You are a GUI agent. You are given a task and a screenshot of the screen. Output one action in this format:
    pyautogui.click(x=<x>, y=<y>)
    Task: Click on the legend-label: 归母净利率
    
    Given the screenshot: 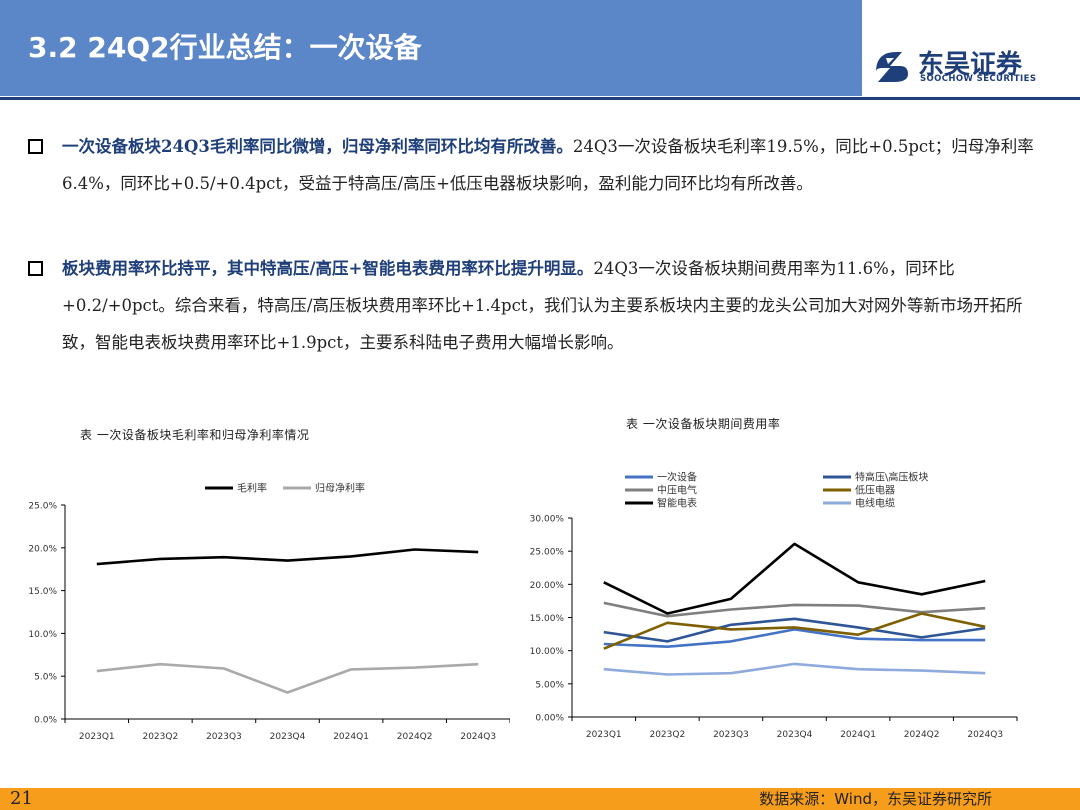 What is the action you would take?
    pyautogui.click(x=340, y=488)
    